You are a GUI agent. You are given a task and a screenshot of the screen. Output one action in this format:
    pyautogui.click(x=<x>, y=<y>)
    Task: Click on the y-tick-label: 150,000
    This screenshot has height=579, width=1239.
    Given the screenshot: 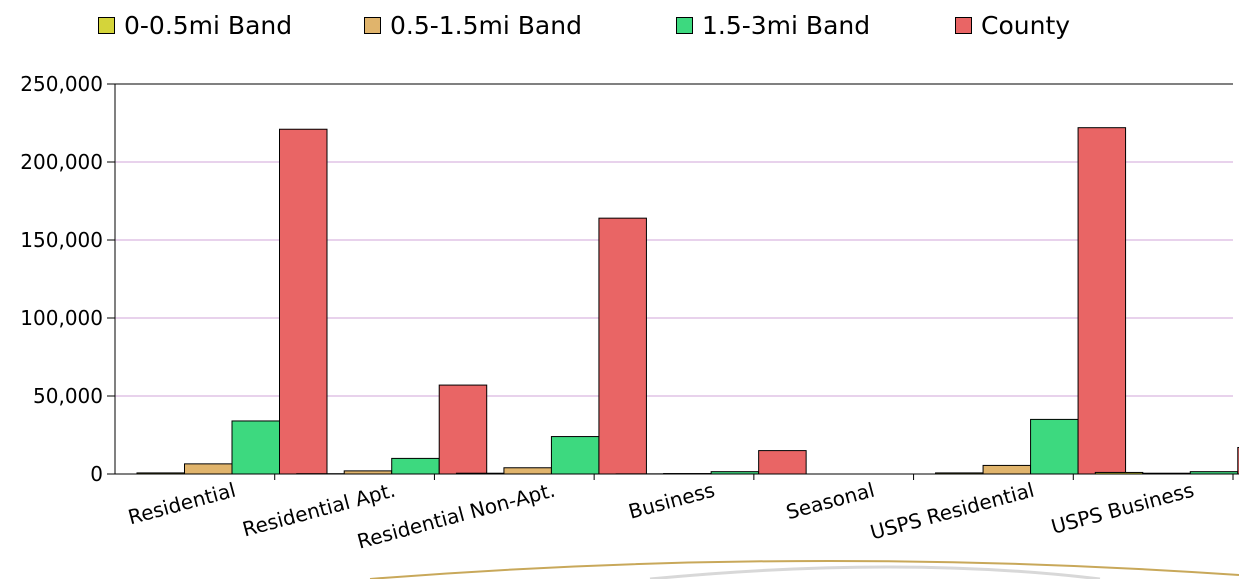 What is the action you would take?
    pyautogui.click(x=61, y=240)
    